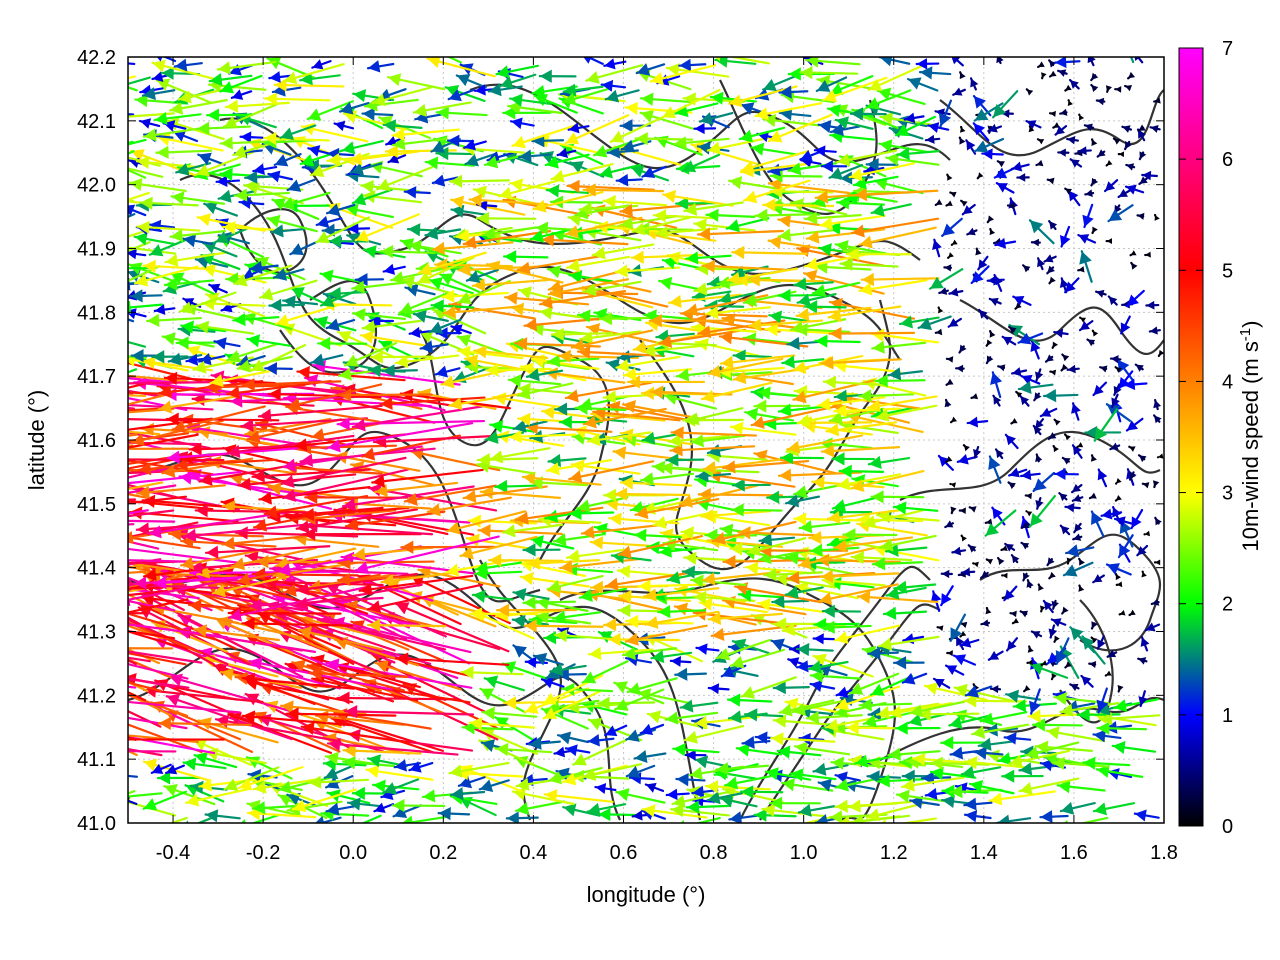 The image size is (1280, 960). I want to click on y-tick-label: 41.3, so click(96, 633).